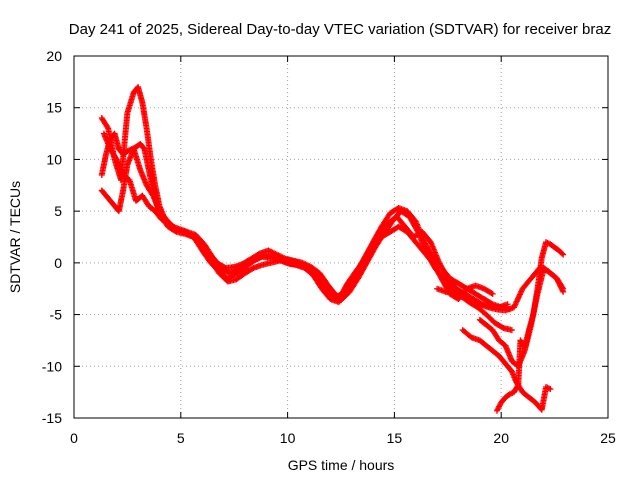 This screenshot has height=480, width=640. What do you see at coordinates (54, 159) in the screenshot?
I see `y-tick-label: 10` at bounding box center [54, 159].